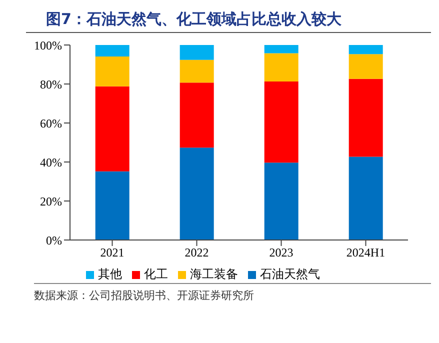 This screenshot has height=343, width=439. I want to click on x-tick-label: 2022, so click(196, 253).